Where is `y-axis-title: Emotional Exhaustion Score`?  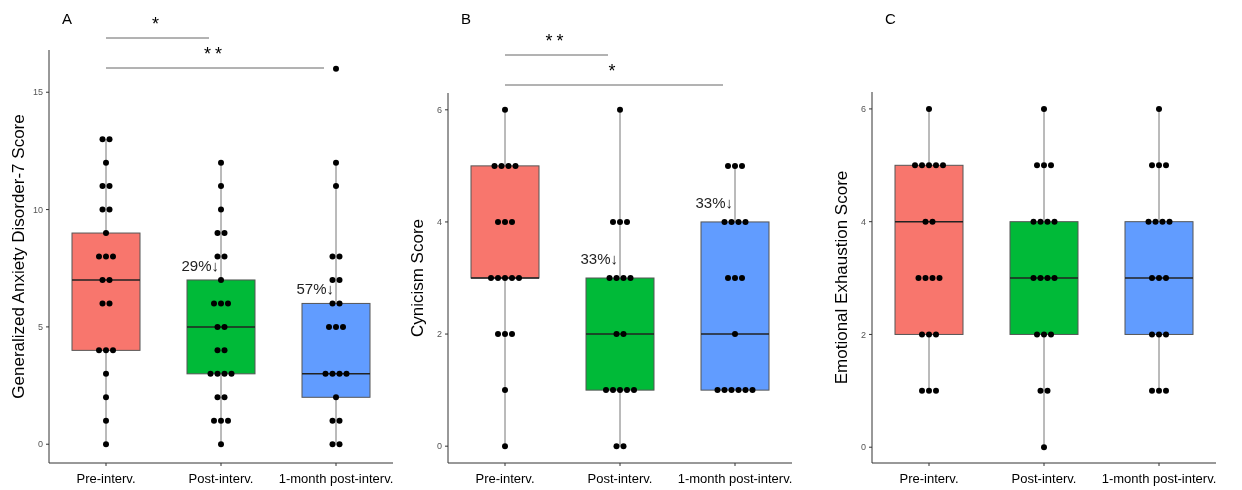
y-axis-title: Emotional Exhaustion Score is located at coordinates (841, 277).